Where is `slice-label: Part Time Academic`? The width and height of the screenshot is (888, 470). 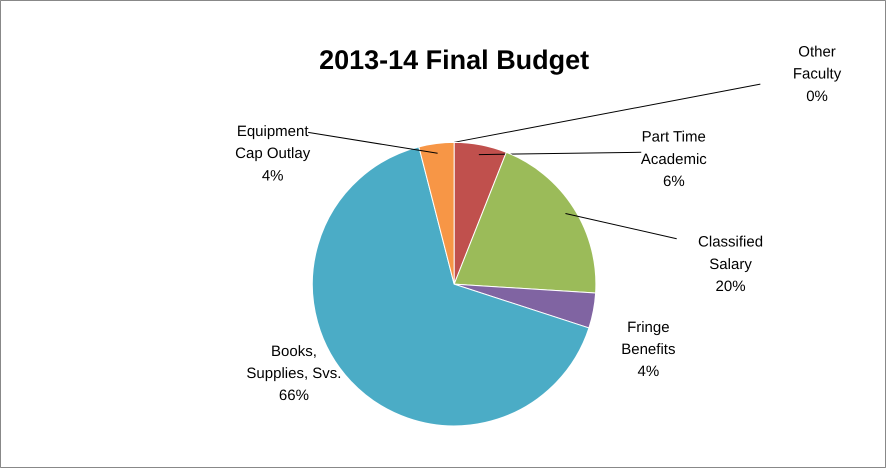
slice-label: Part Time Academic is located at coordinates (674, 148).